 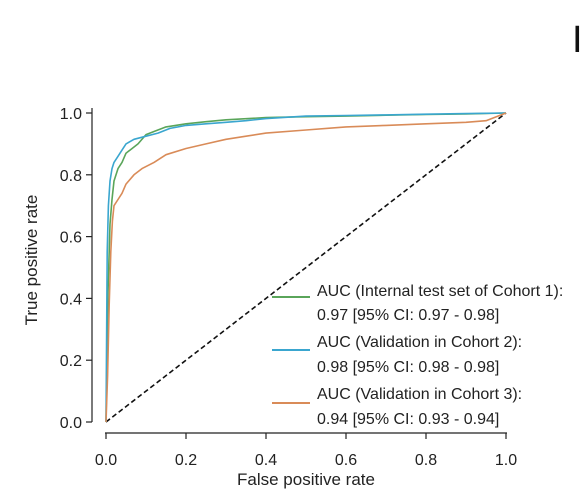 What do you see at coordinates (577, 40) in the screenshot?
I see `corner-text: I` at bounding box center [577, 40].